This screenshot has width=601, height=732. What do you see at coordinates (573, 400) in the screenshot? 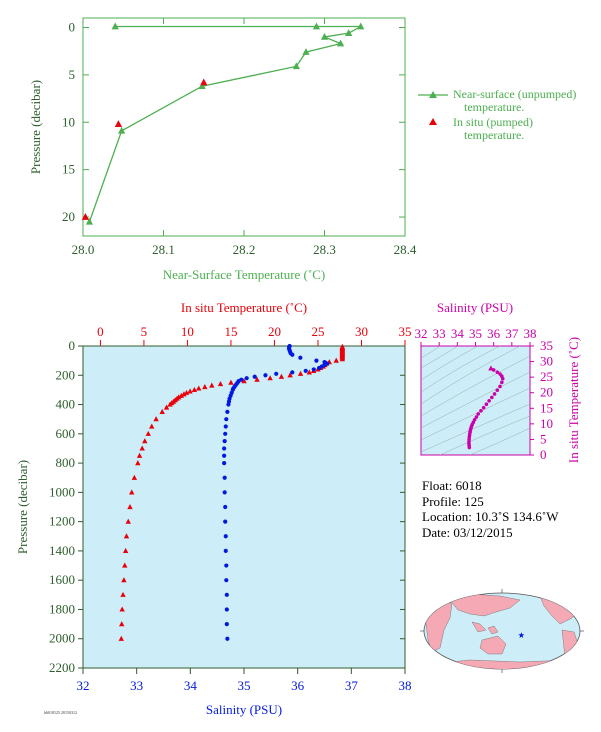
I see `ts-temperature-label: In situ Temperature (˚C)` at bounding box center [573, 400].